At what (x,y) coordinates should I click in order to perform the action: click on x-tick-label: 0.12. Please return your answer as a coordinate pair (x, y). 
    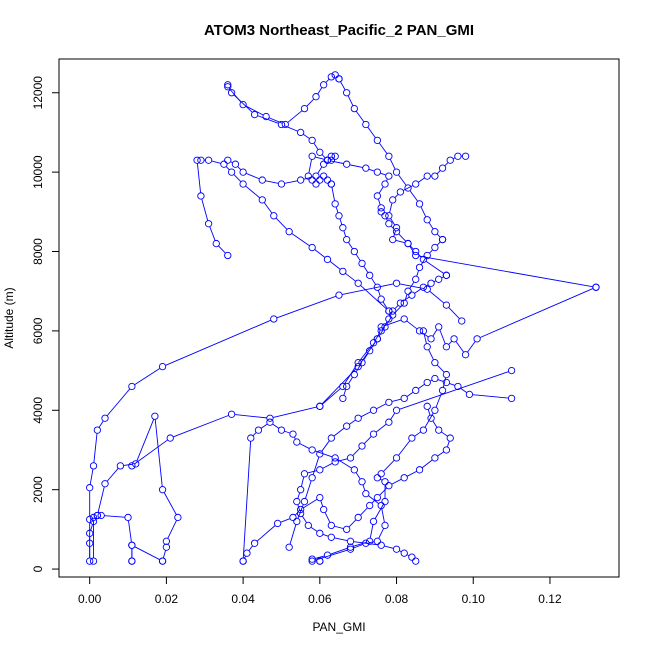
    Looking at the image, I should click on (550, 599).